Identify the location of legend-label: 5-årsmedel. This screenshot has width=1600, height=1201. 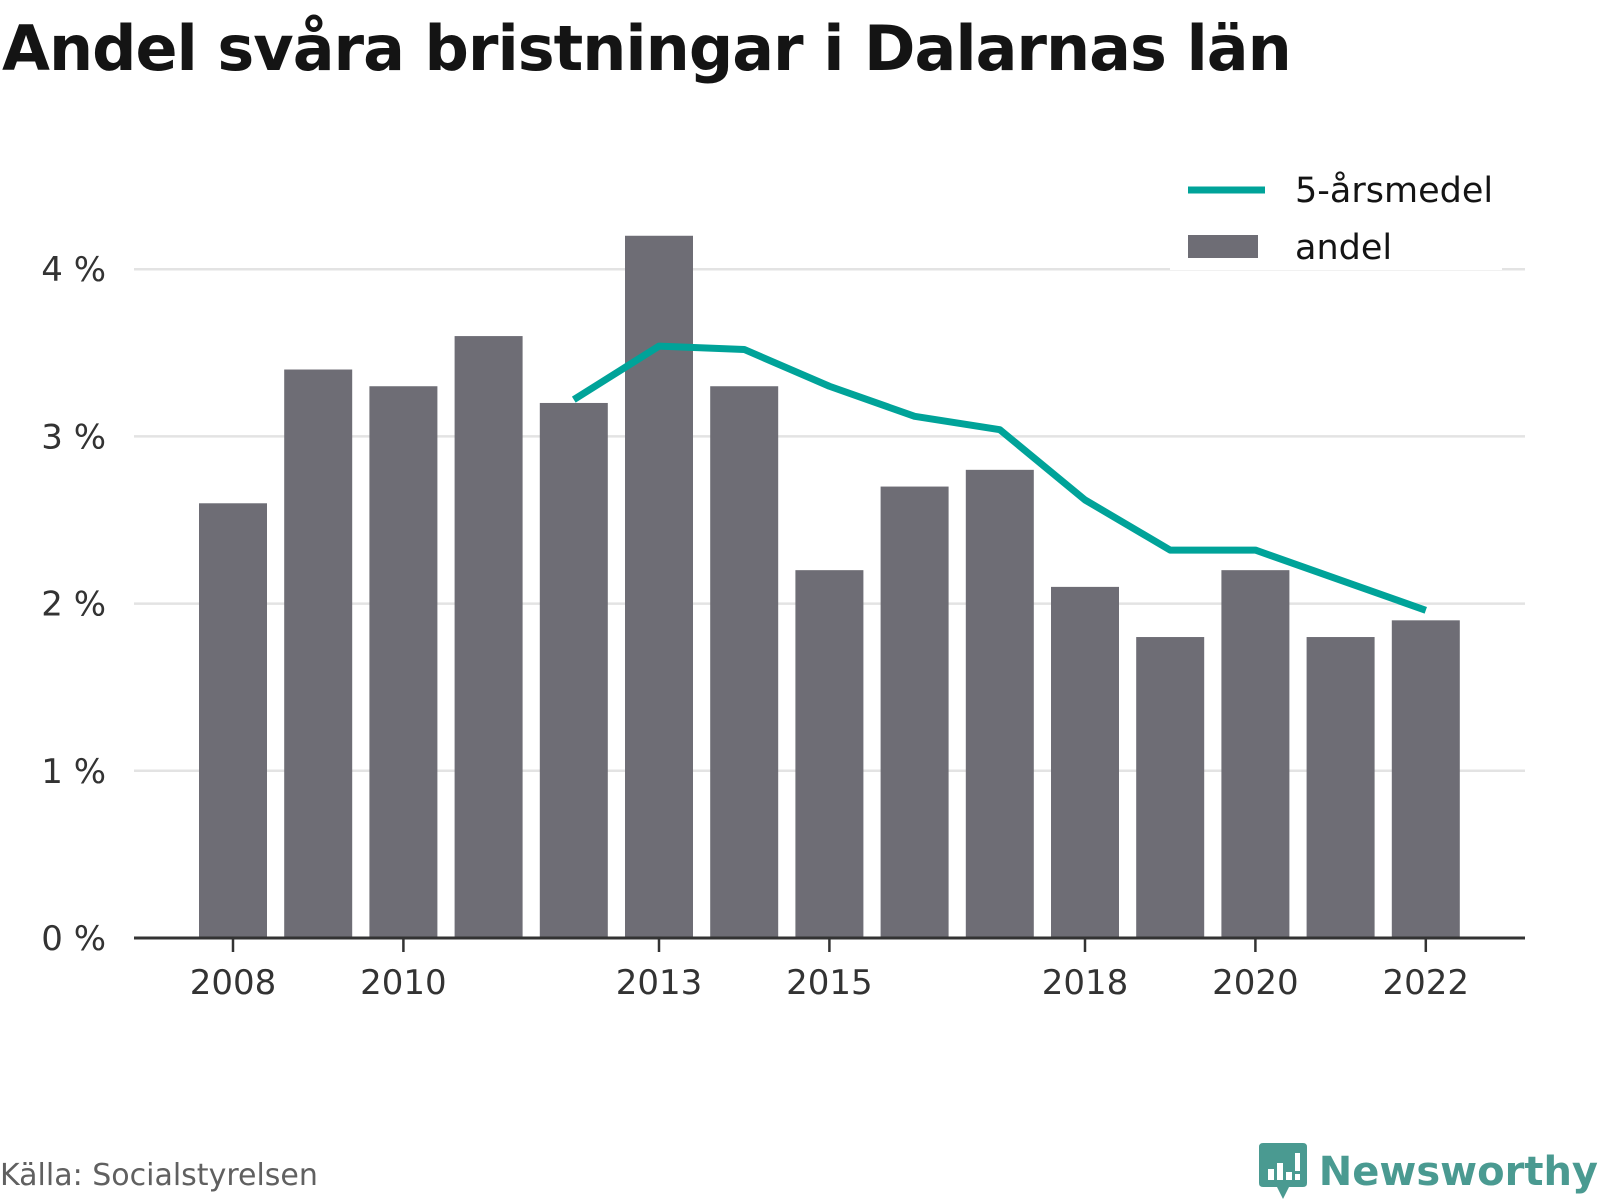
(1394, 190).